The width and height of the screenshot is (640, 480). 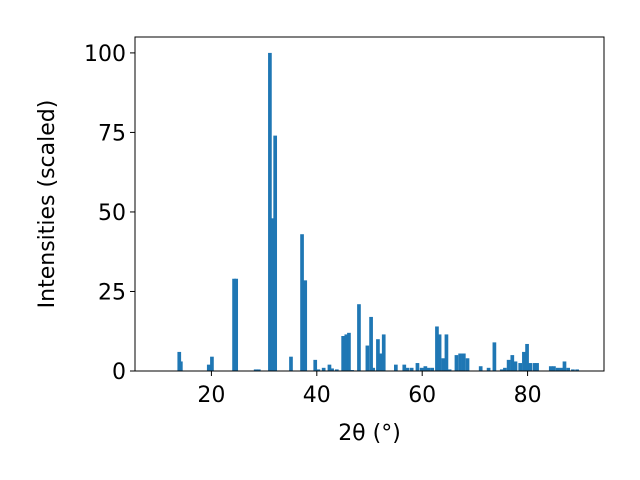 What do you see at coordinates (528, 395) in the screenshot?
I see `x-tick-label: 80` at bounding box center [528, 395].